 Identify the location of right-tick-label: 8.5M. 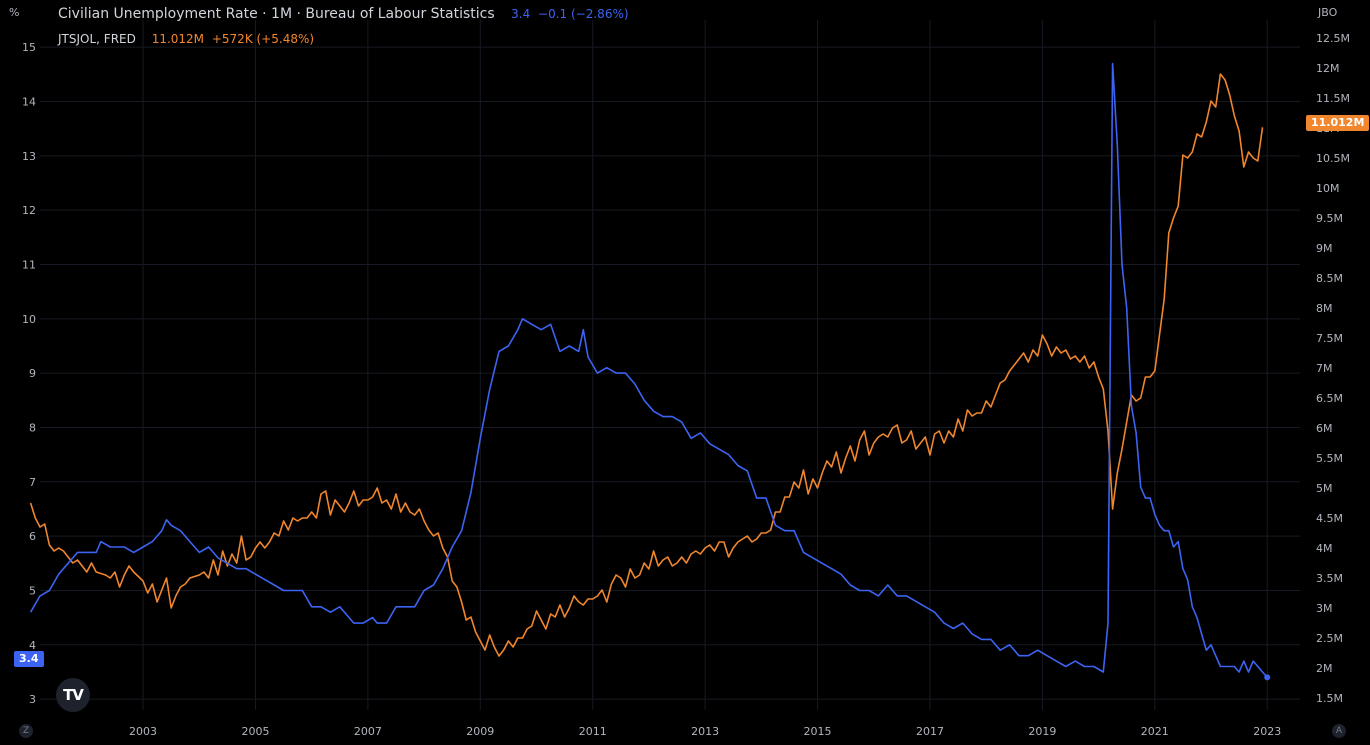
(1329, 278).